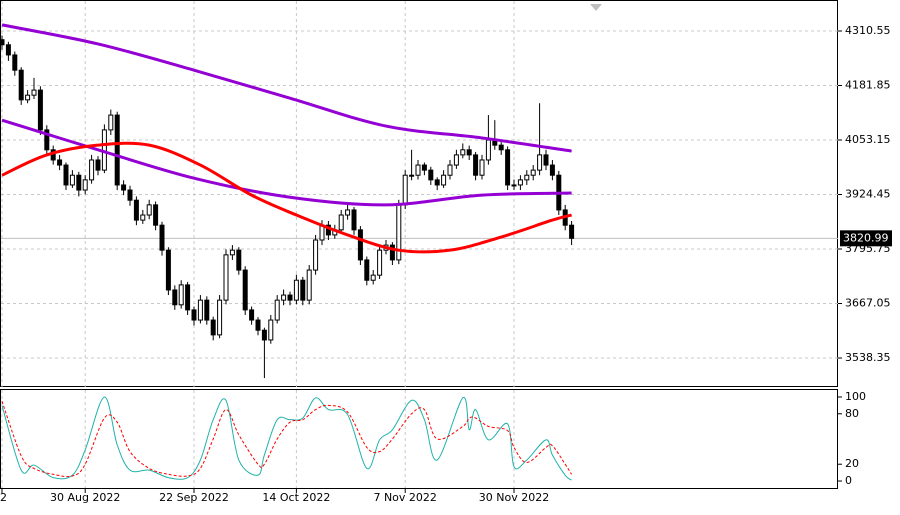 The image size is (900, 515). Describe the element at coordinates (868, 194) in the screenshot. I see `y-tick-label: 3924.45` at that location.